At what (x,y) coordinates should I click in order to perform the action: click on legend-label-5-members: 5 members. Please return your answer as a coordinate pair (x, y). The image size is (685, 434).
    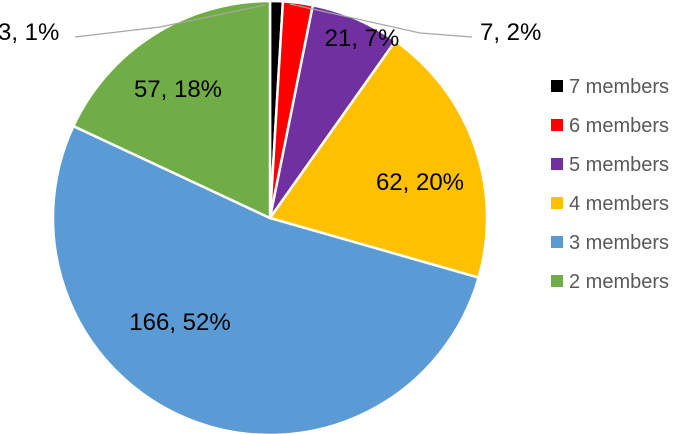
    Looking at the image, I should click on (619, 165).